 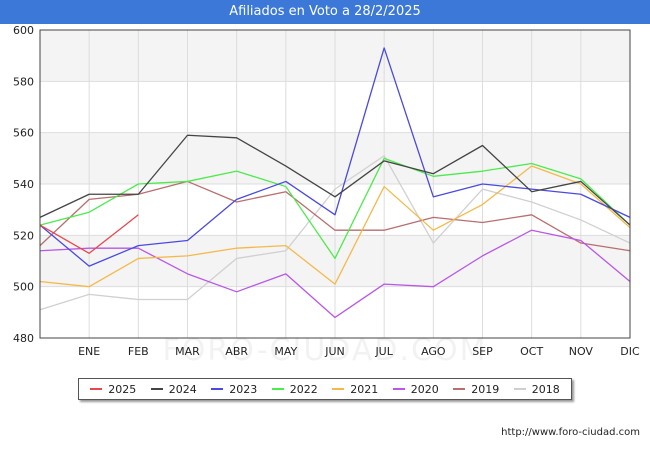 I want to click on x-tick-label: MAY, so click(x=285, y=351).